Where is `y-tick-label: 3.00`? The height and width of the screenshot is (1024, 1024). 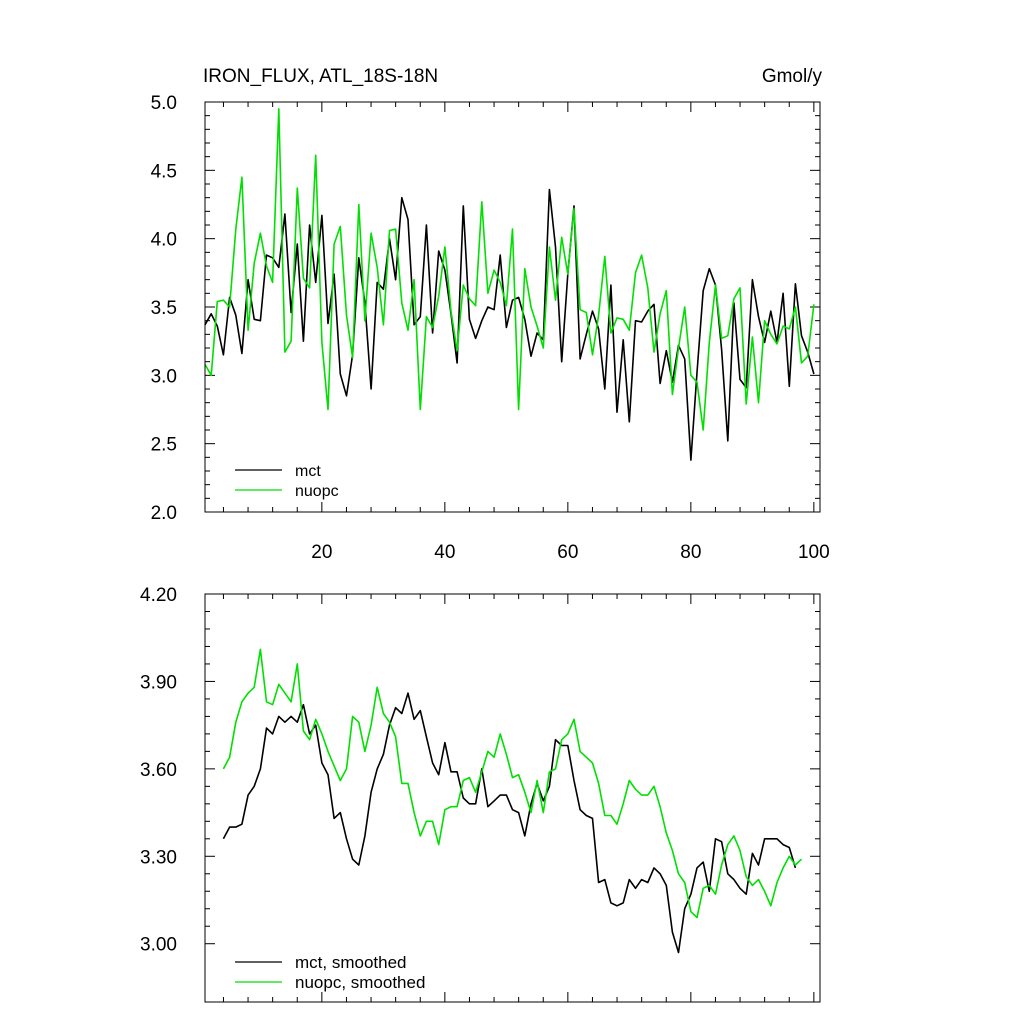 y-tick-label: 3.00 is located at coordinates (158, 945).